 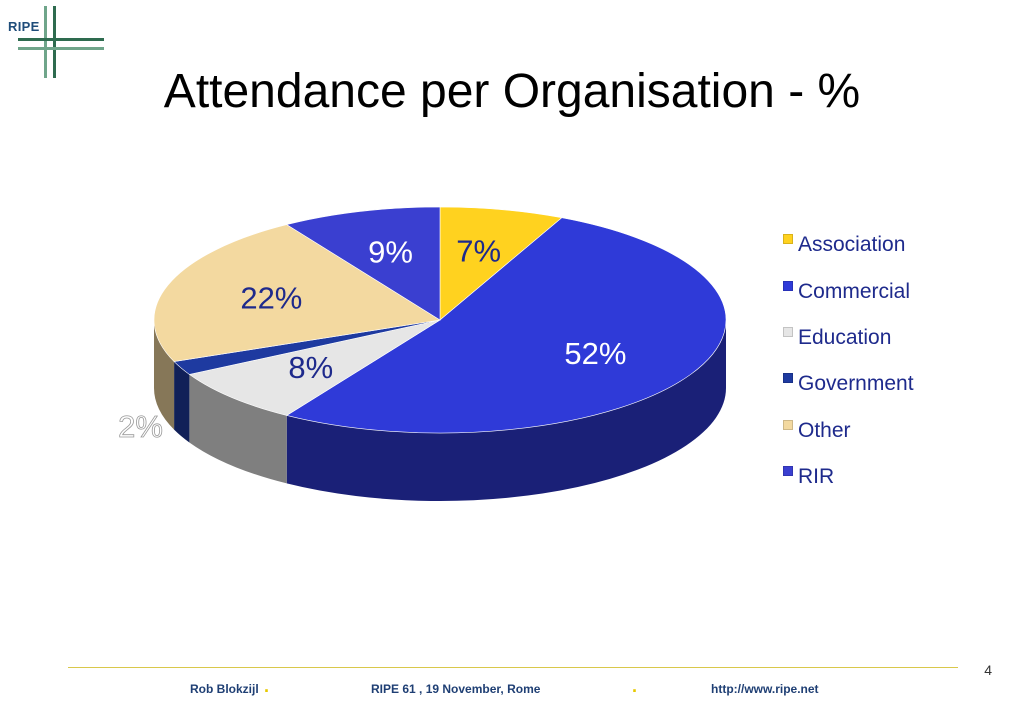 I want to click on footer-author: Rob Blokzijl, so click(x=224, y=689).